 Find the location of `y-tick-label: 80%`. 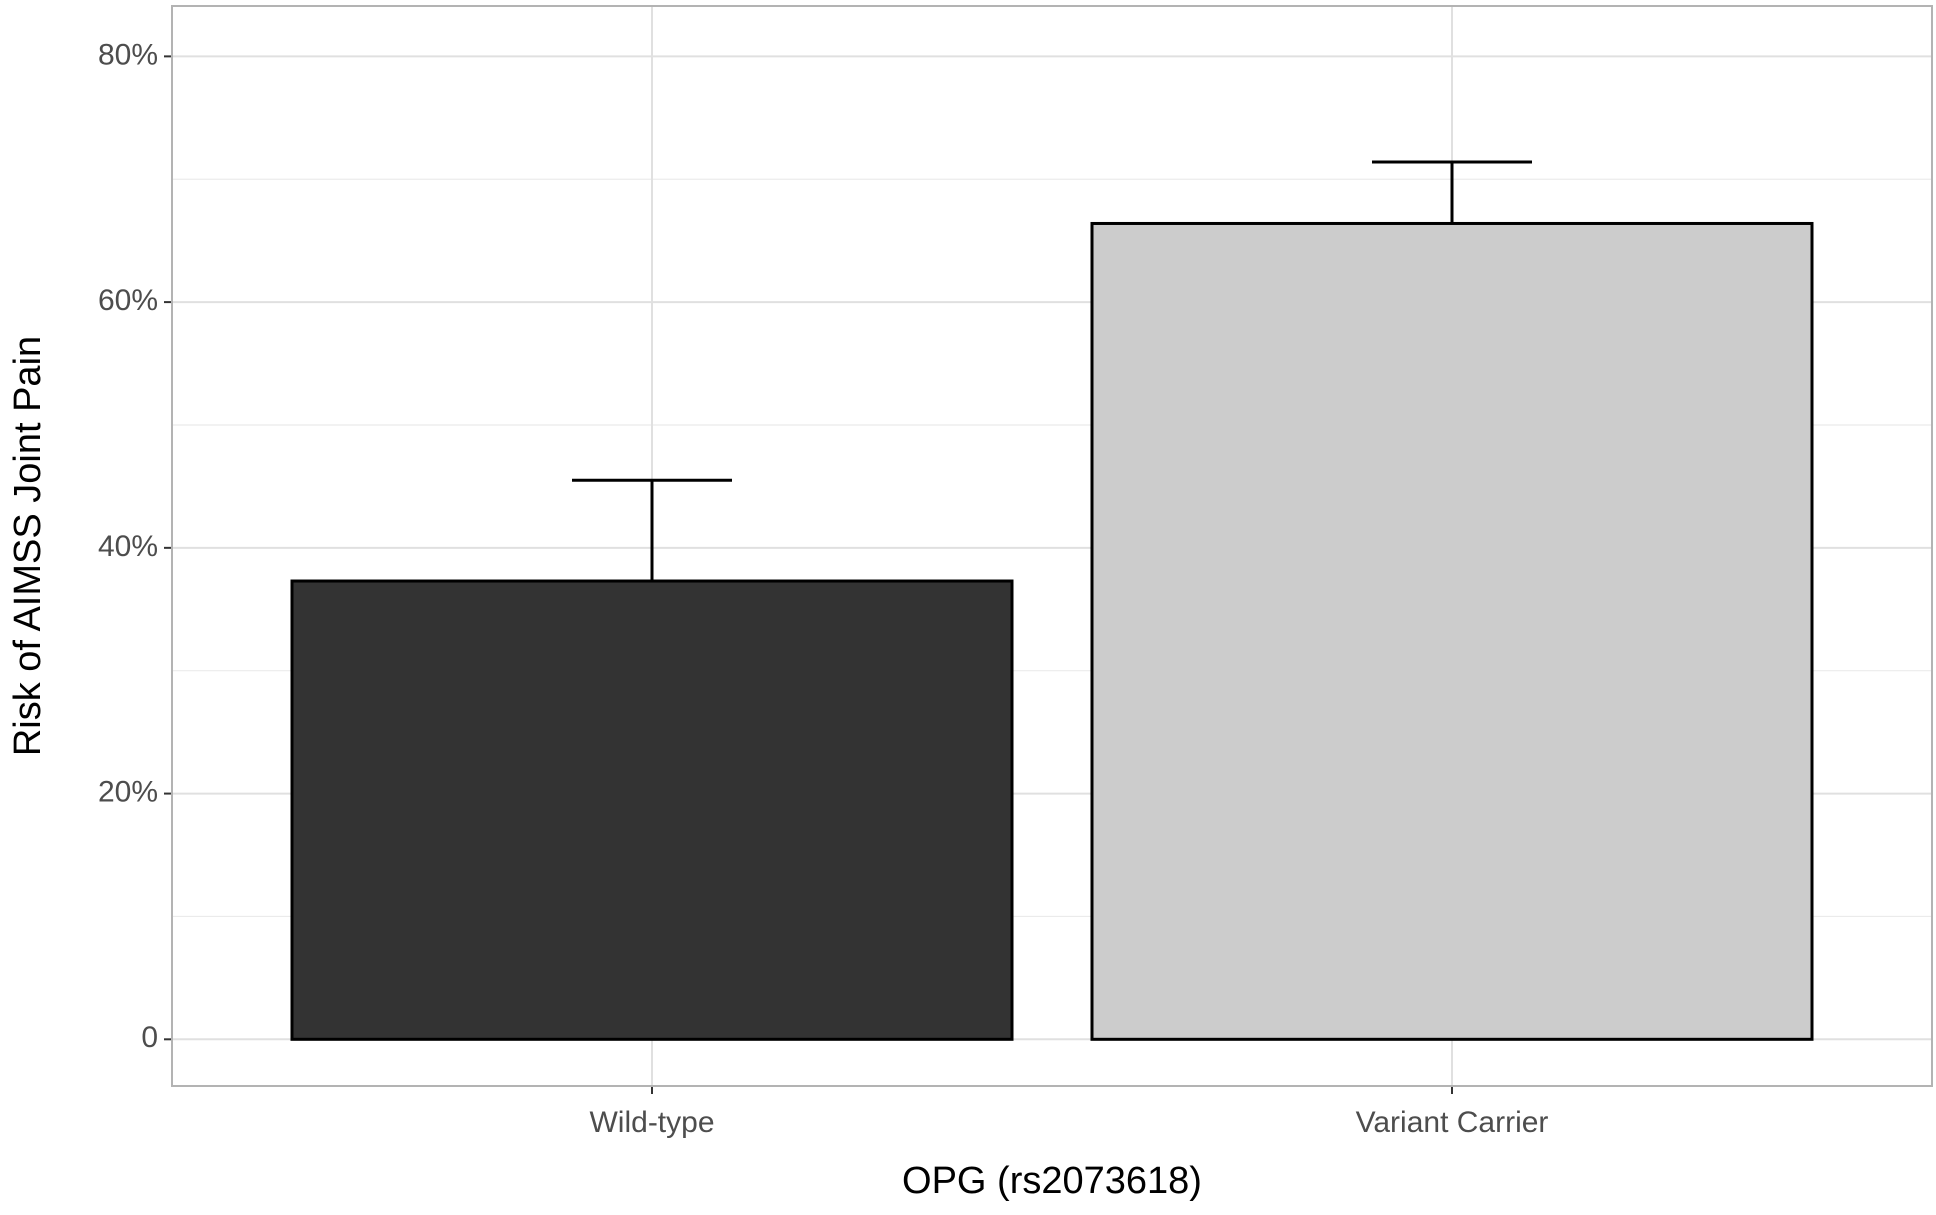

y-tick-label: 80% is located at coordinates (128, 54).